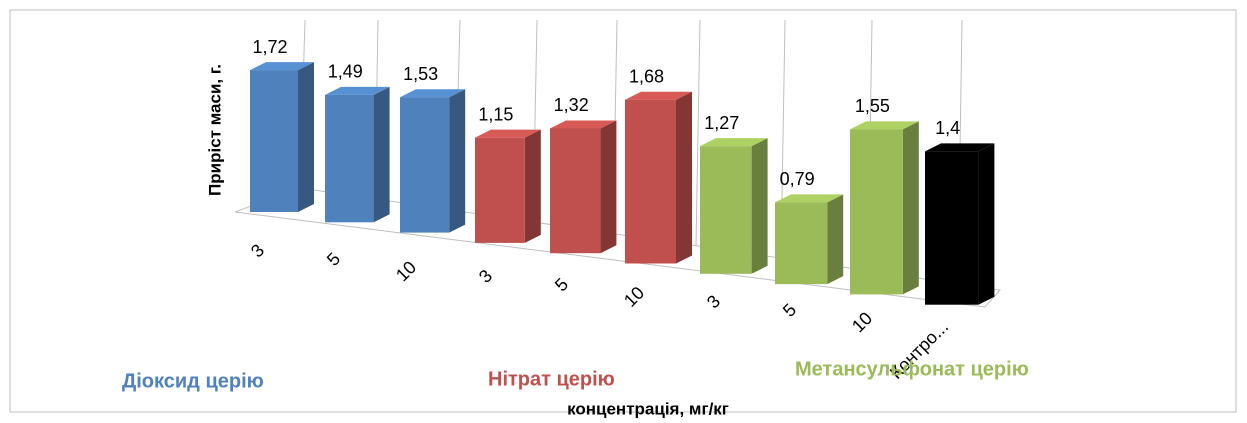 Image resolution: width=1247 pixels, height=423 pixels. Describe the element at coordinates (193, 381) in the screenshot. I see `group-label: Діоксид церію` at that location.